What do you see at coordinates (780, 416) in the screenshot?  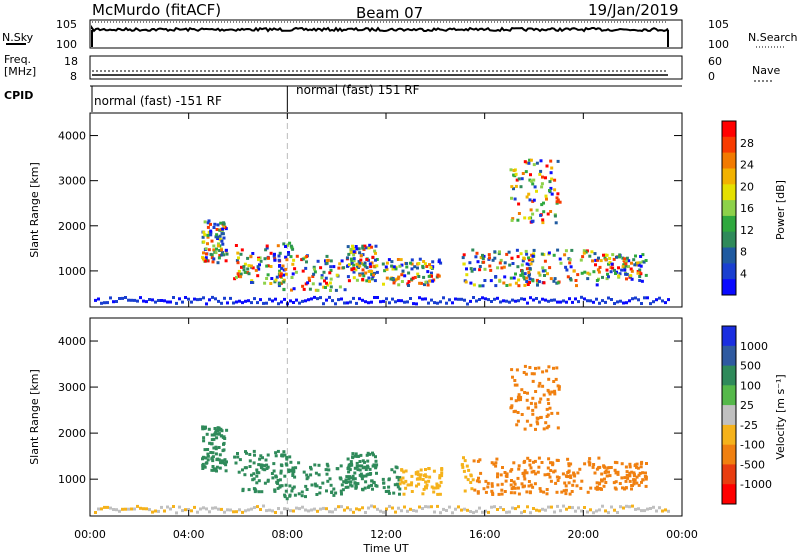 I see `velocity-colorbar-label: Velocity [m s⁻¹]` at bounding box center [780, 416].